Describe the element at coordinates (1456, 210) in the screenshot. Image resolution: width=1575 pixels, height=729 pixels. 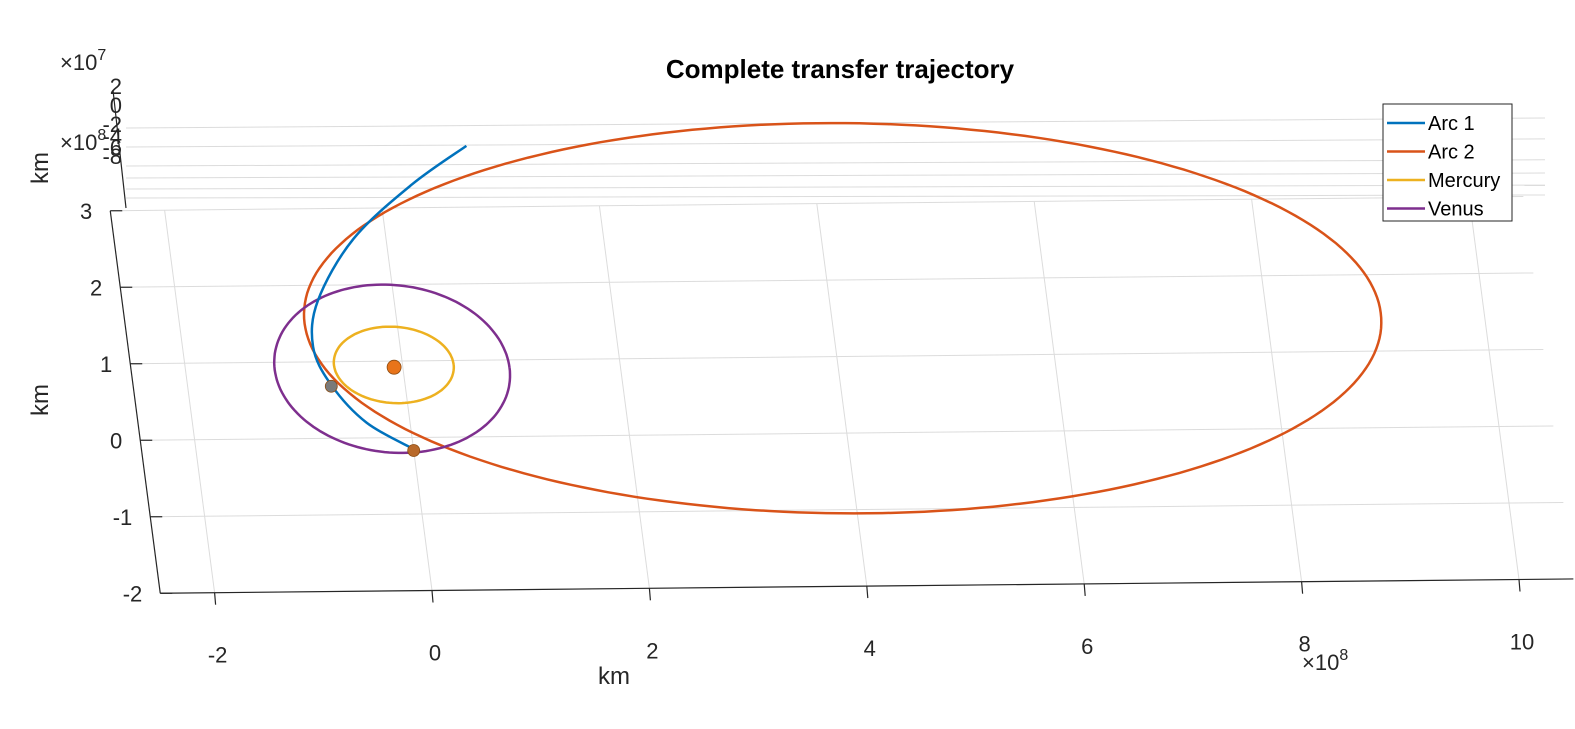
I see `legend-label: Venus` at that location.